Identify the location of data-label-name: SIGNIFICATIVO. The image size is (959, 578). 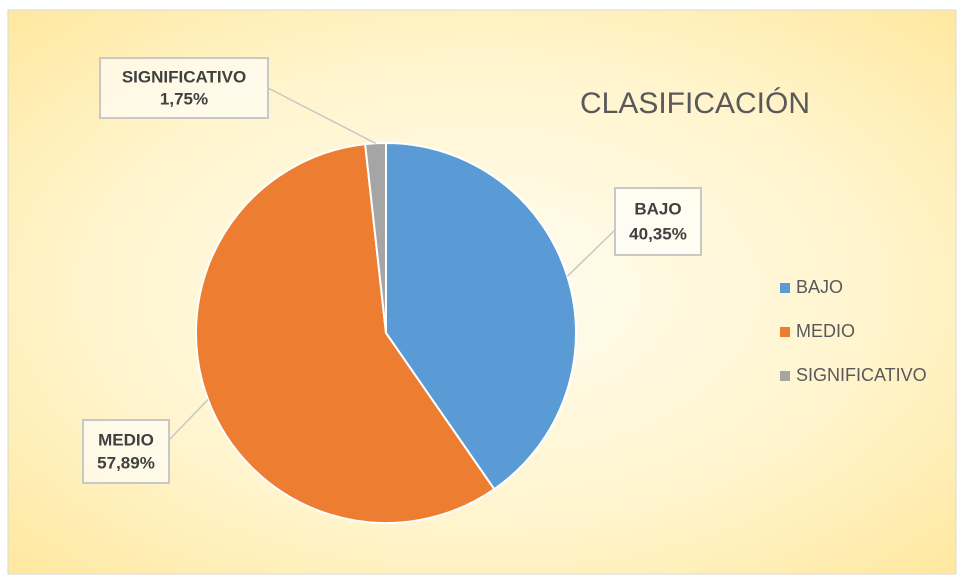
(184, 76).